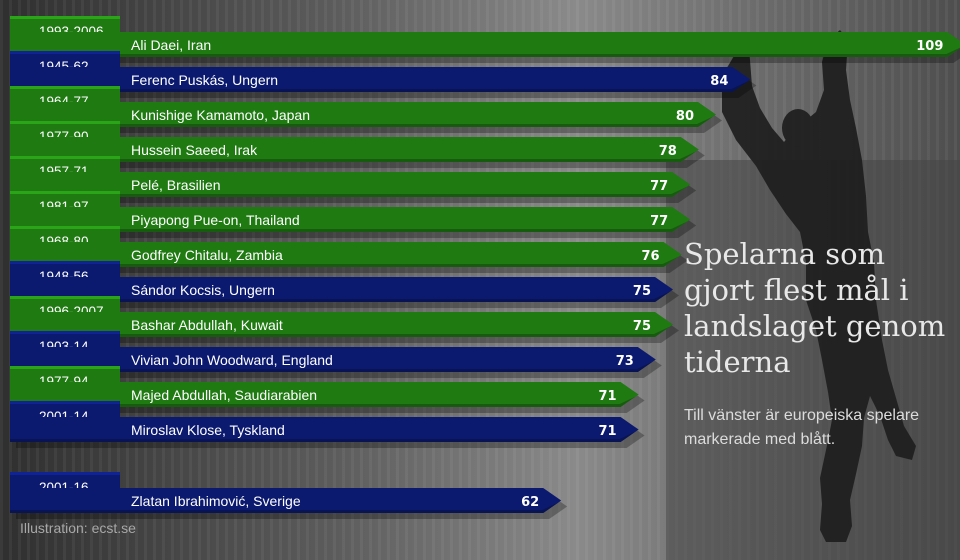 The height and width of the screenshot is (560, 960). Describe the element at coordinates (207, 325) in the screenshot. I see `player-label: Bashar Abdullah, Kuwait` at that location.